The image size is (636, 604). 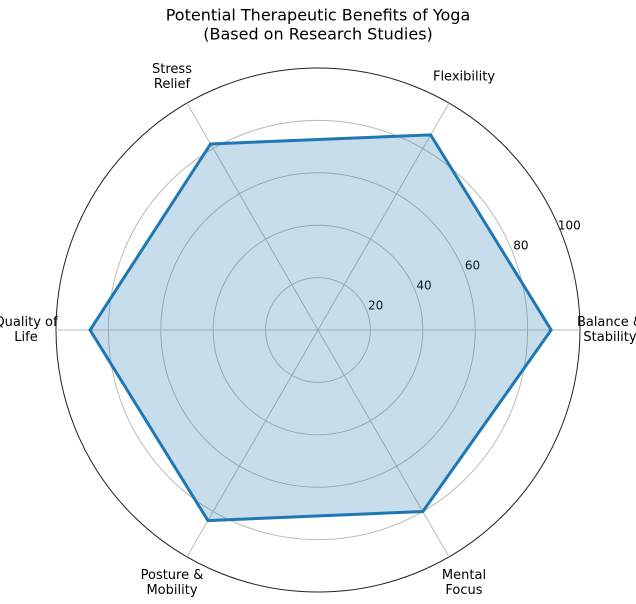 What do you see at coordinates (318, 34) in the screenshot?
I see `chart-subtitle: (Based on Research Studies)` at bounding box center [318, 34].